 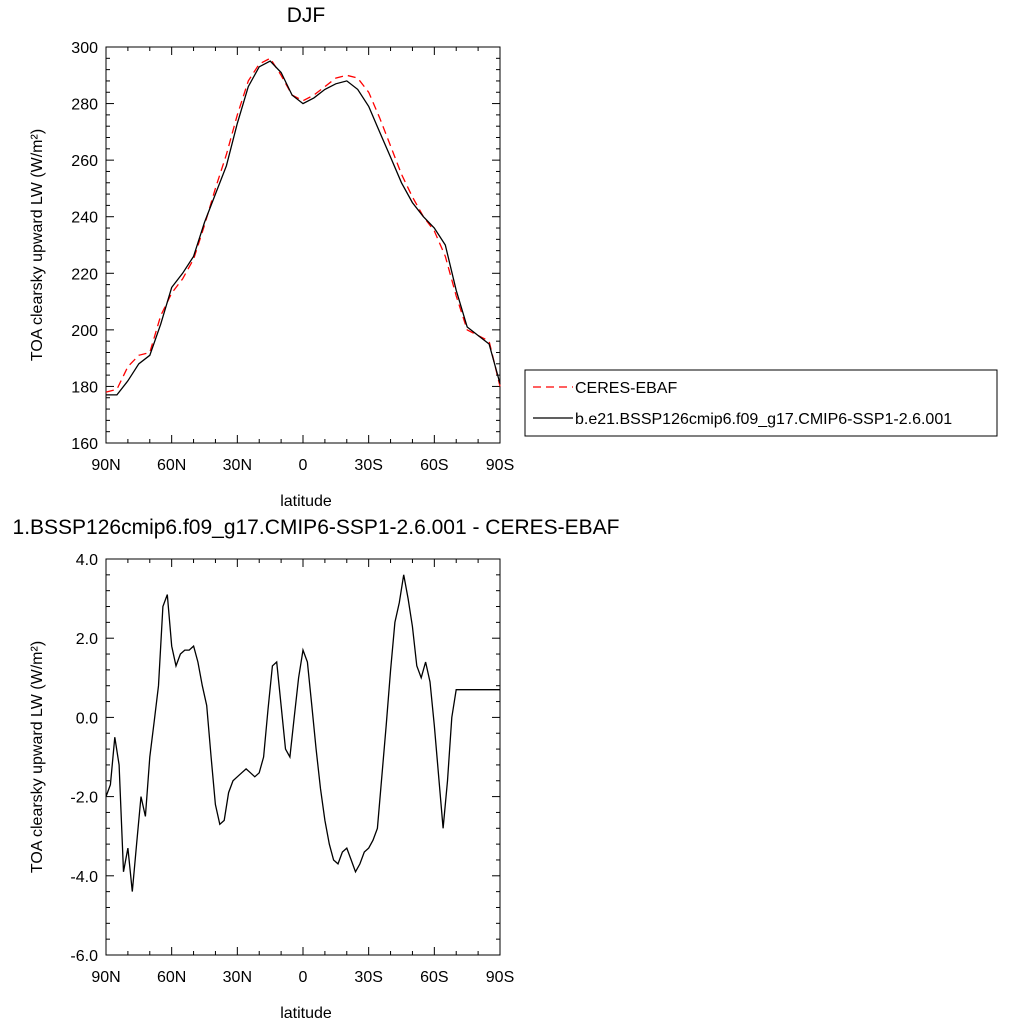 I want to click on y-tick-label: -6.0, so click(x=84, y=956).